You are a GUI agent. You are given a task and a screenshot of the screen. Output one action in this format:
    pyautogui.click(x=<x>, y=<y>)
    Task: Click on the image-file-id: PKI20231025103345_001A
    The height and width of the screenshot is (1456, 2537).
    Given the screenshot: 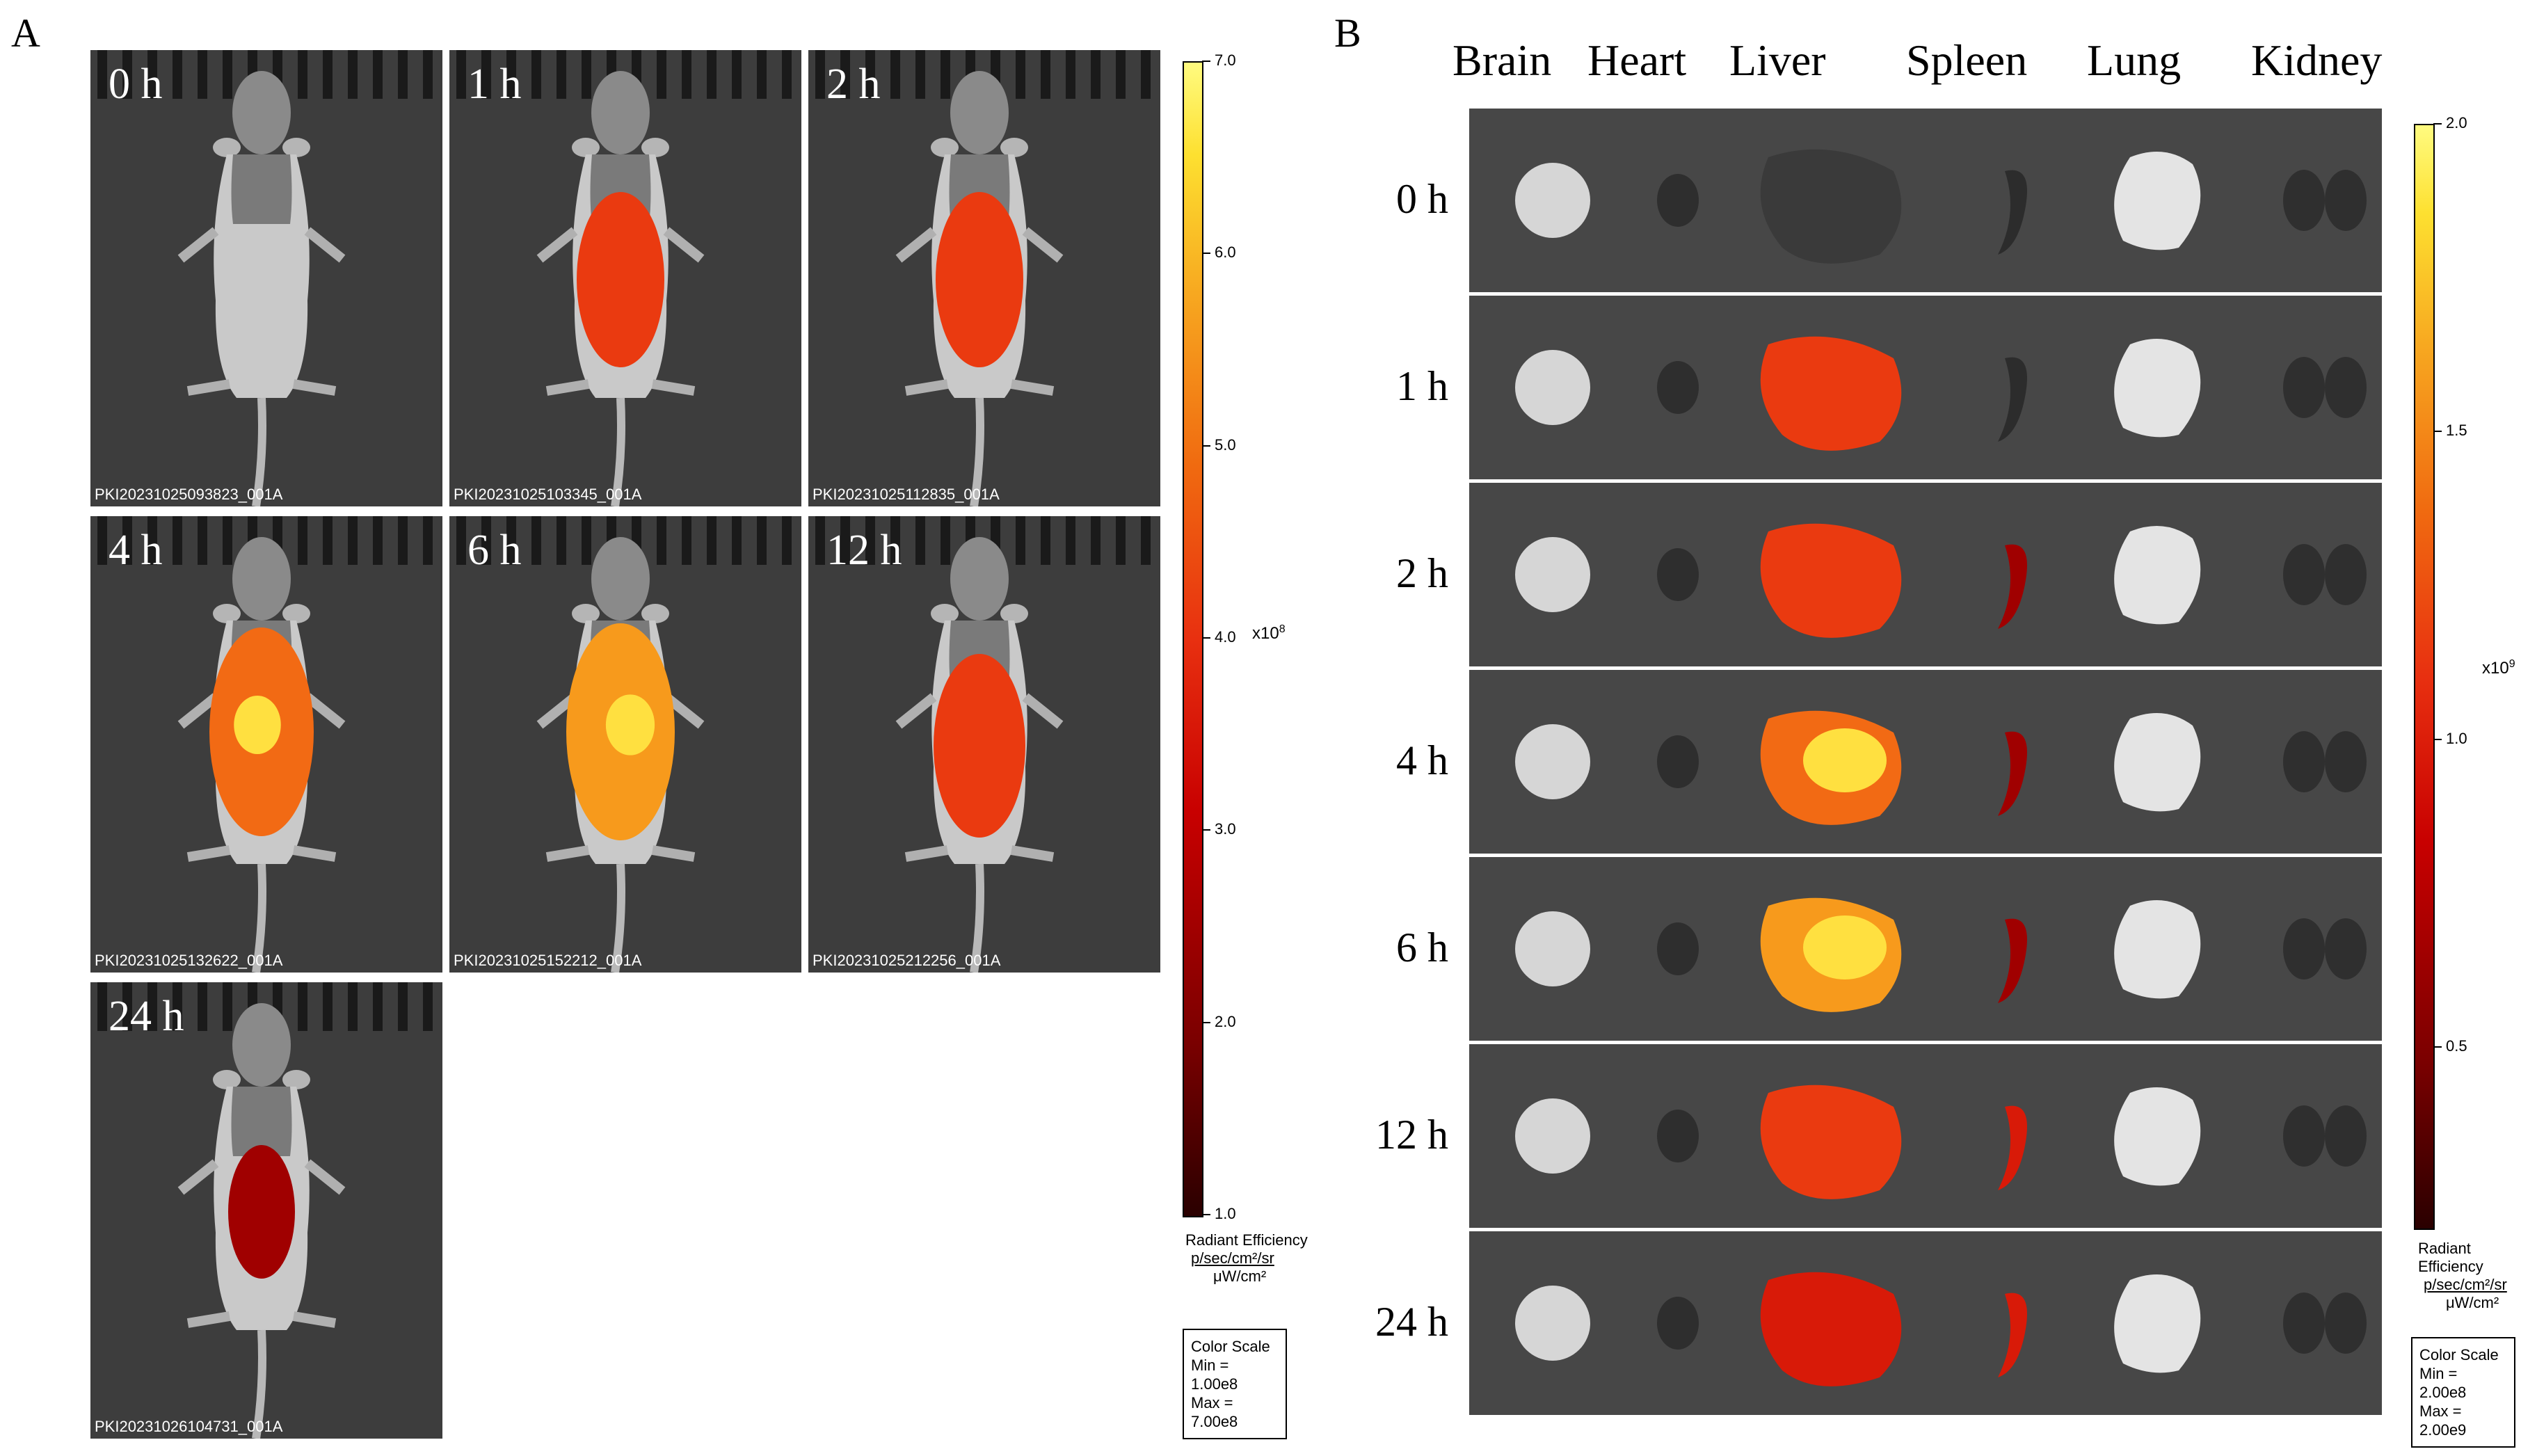 What is the action you would take?
    pyautogui.click(x=548, y=494)
    